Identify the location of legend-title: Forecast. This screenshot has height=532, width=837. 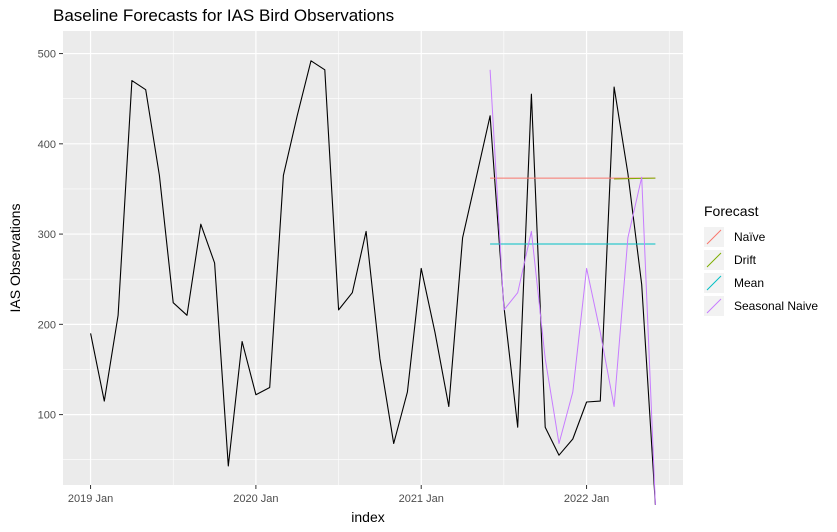
(731, 211).